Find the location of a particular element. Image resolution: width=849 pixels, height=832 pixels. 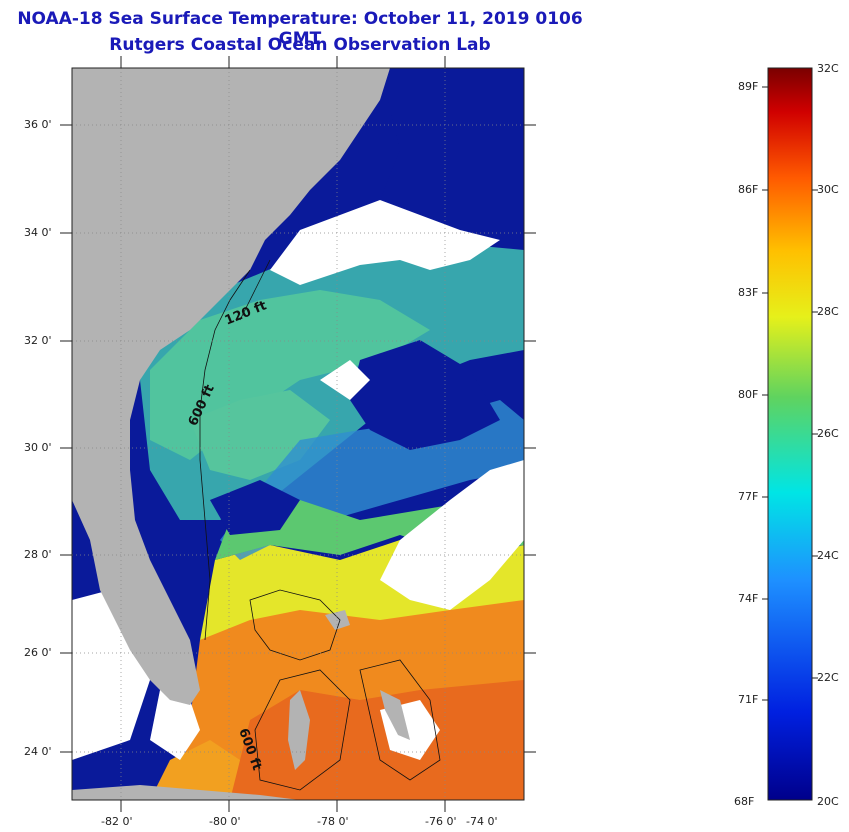

lat-label-28: 28 0' is located at coordinates (38, 554).